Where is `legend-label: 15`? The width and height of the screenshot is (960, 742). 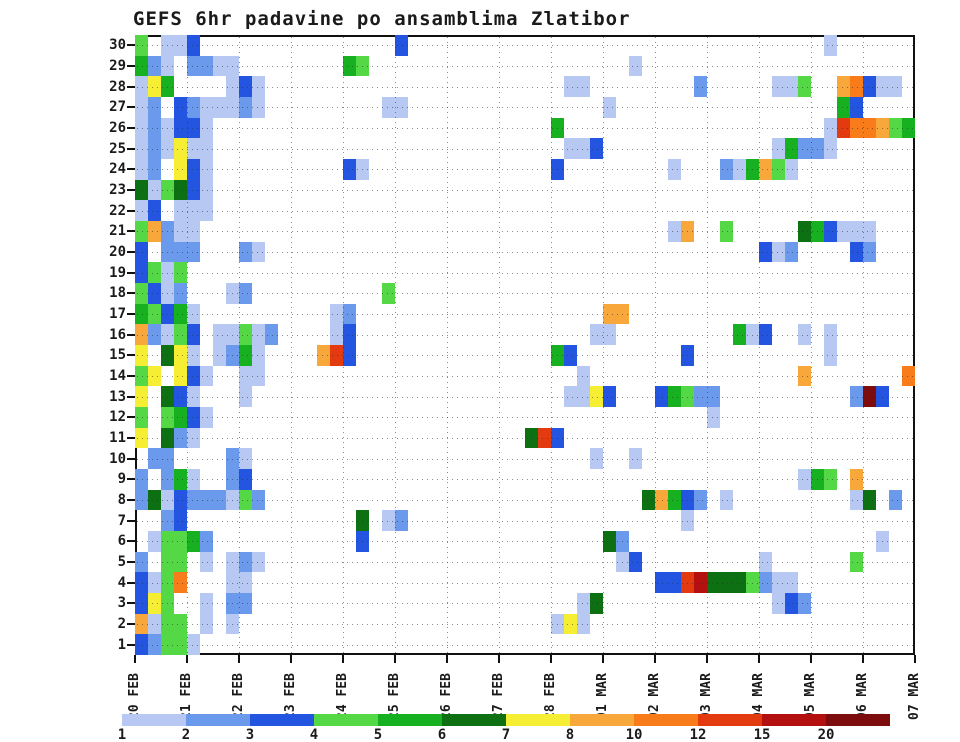 legend-label: 15 is located at coordinates (762, 734).